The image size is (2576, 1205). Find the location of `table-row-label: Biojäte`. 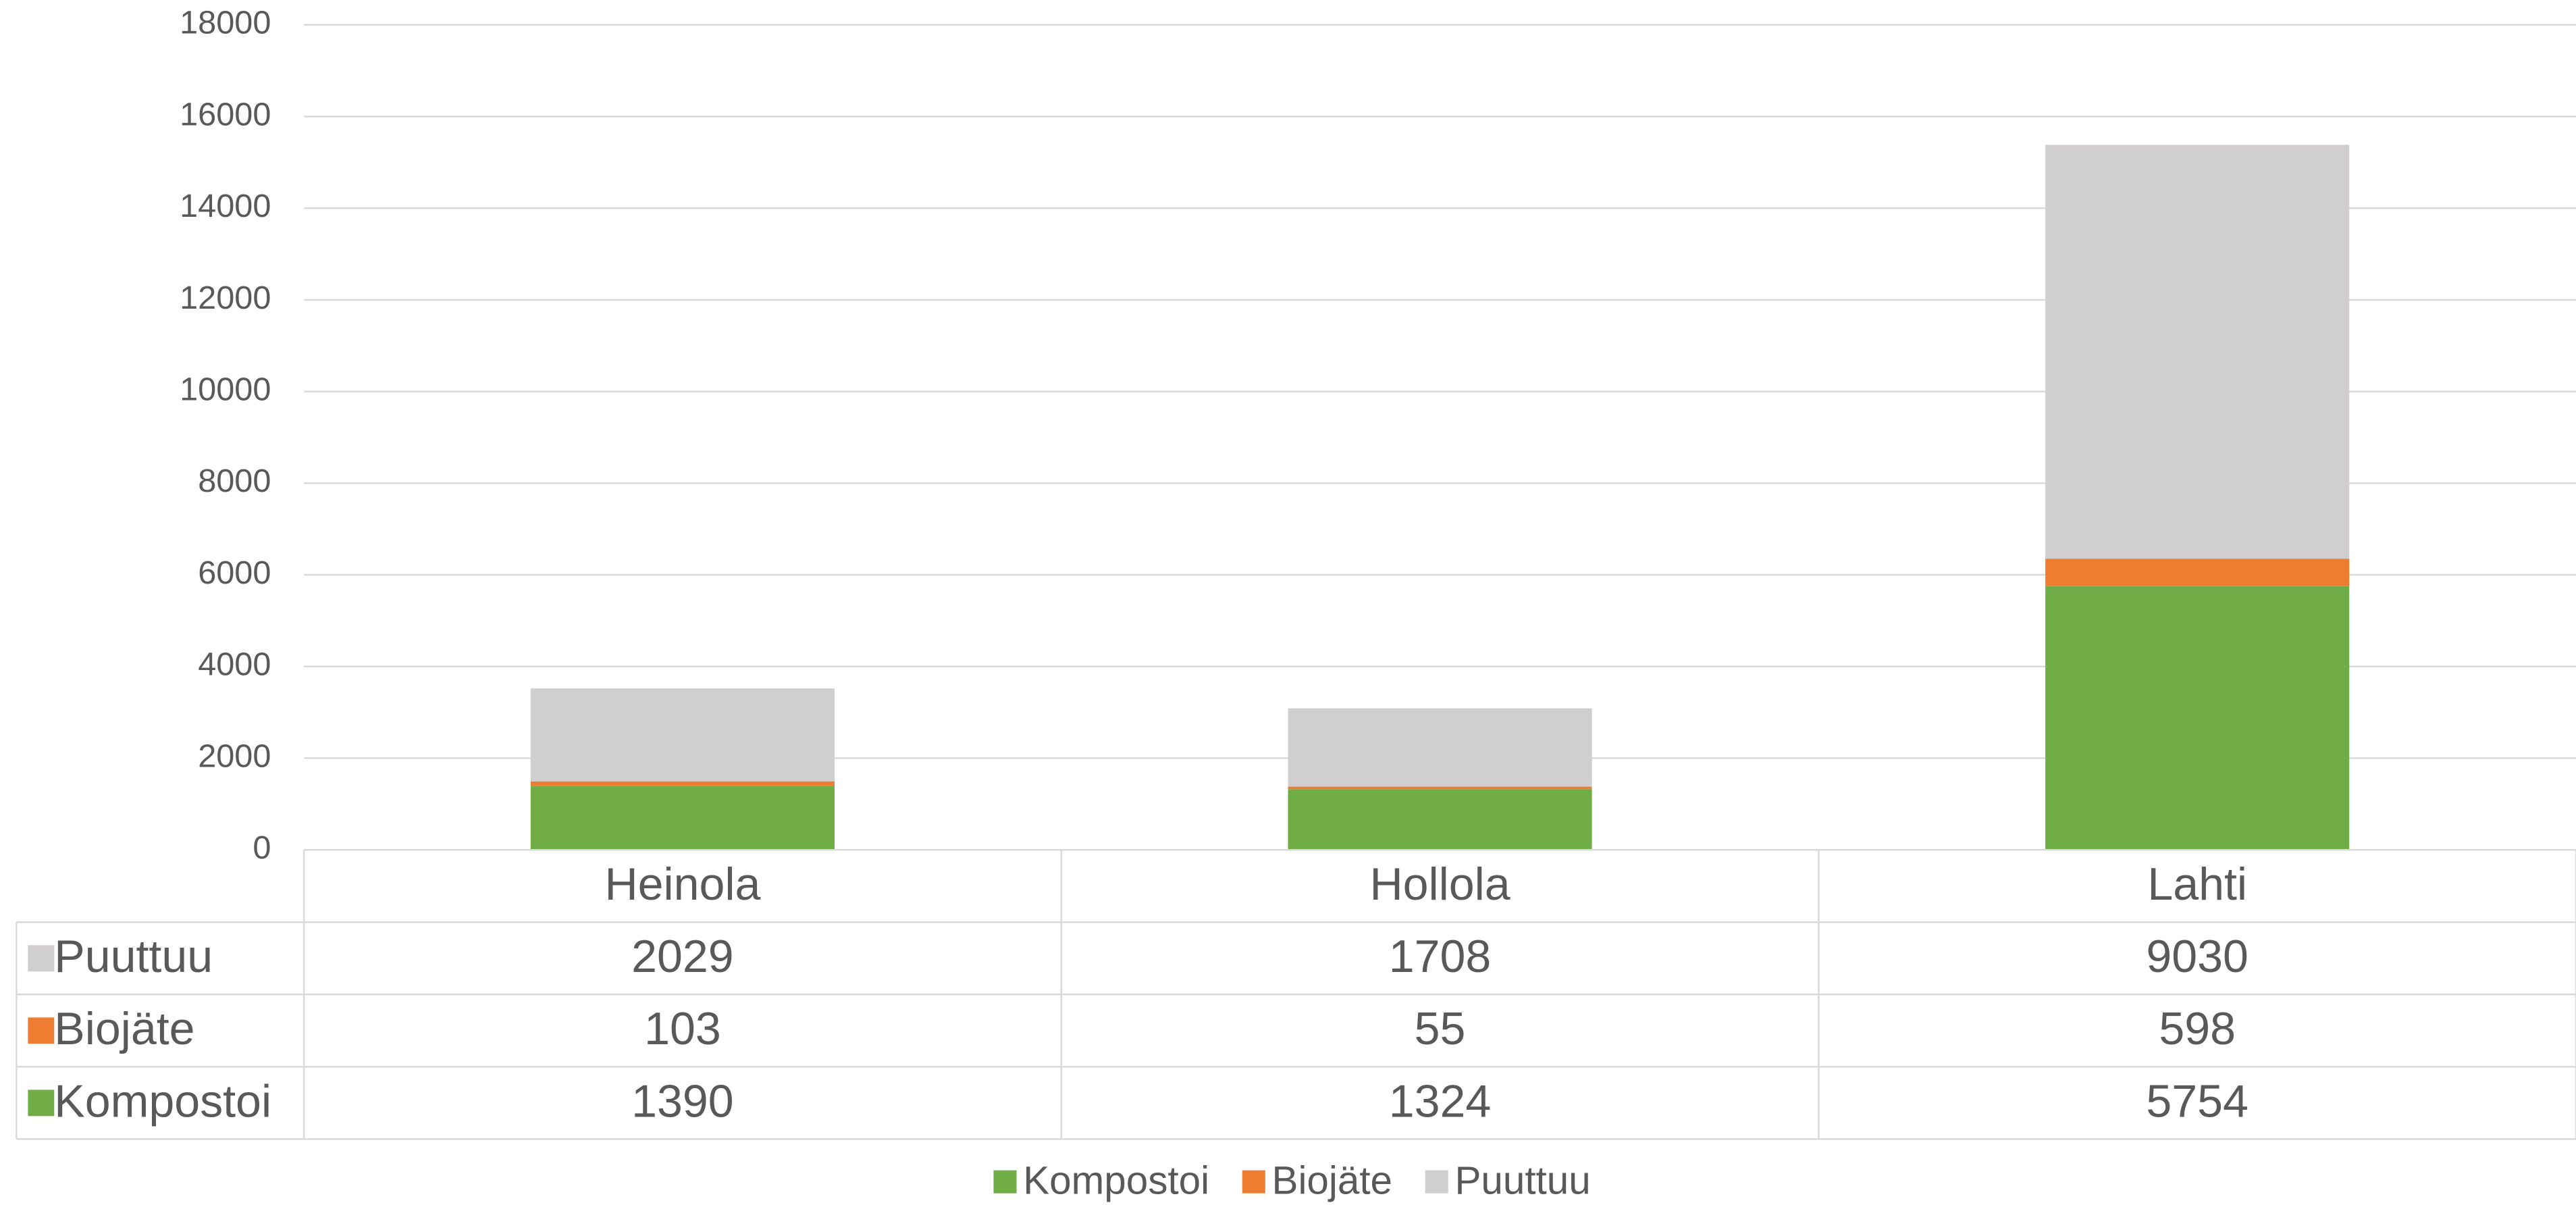

table-row-label: Biojäte is located at coordinates (124, 1028).